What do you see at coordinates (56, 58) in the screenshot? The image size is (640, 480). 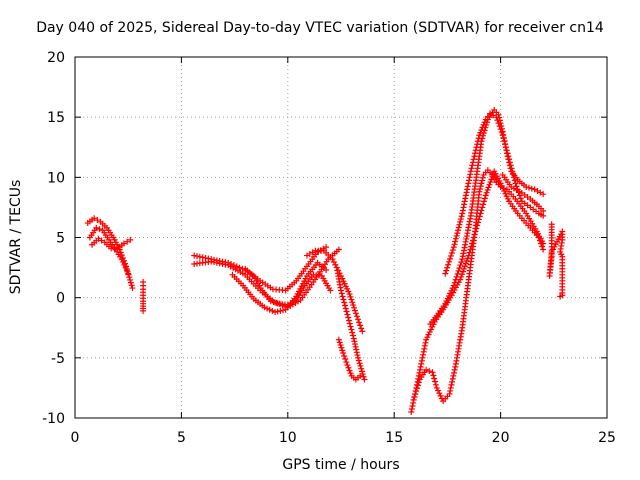 I see `y-tick-label: 20` at bounding box center [56, 58].